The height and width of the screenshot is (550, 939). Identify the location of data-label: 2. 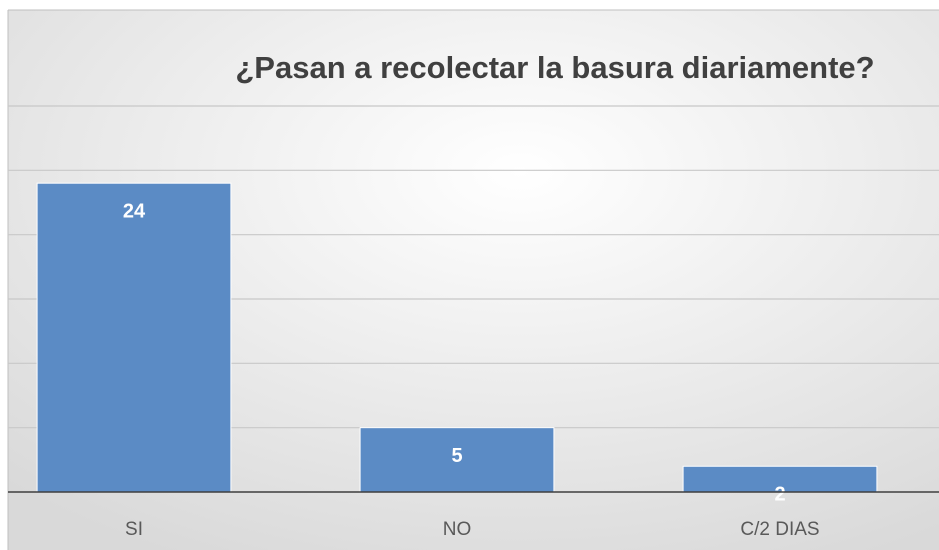
(779, 495).